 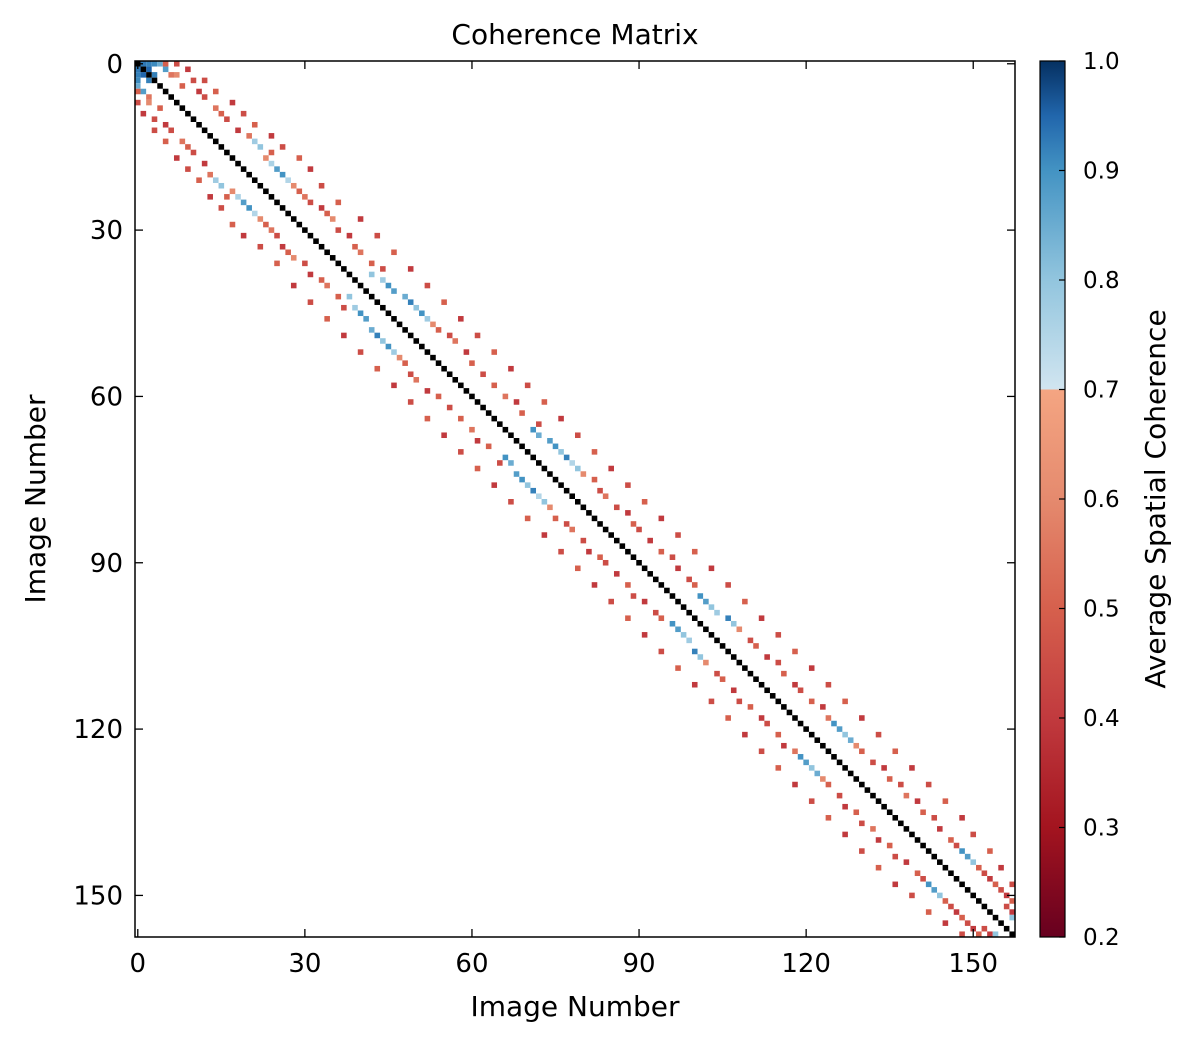 I want to click on colorbar-tick-label: 0.7, so click(x=1101, y=391).